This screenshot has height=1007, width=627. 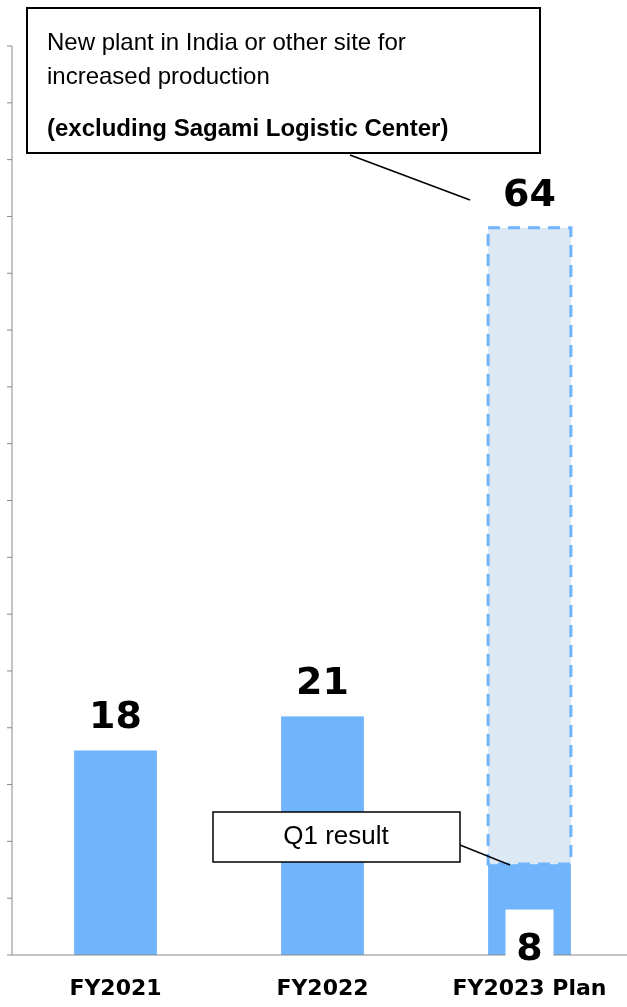 What do you see at coordinates (322, 987) in the screenshot?
I see `x-tick-label: FY2022` at bounding box center [322, 987].